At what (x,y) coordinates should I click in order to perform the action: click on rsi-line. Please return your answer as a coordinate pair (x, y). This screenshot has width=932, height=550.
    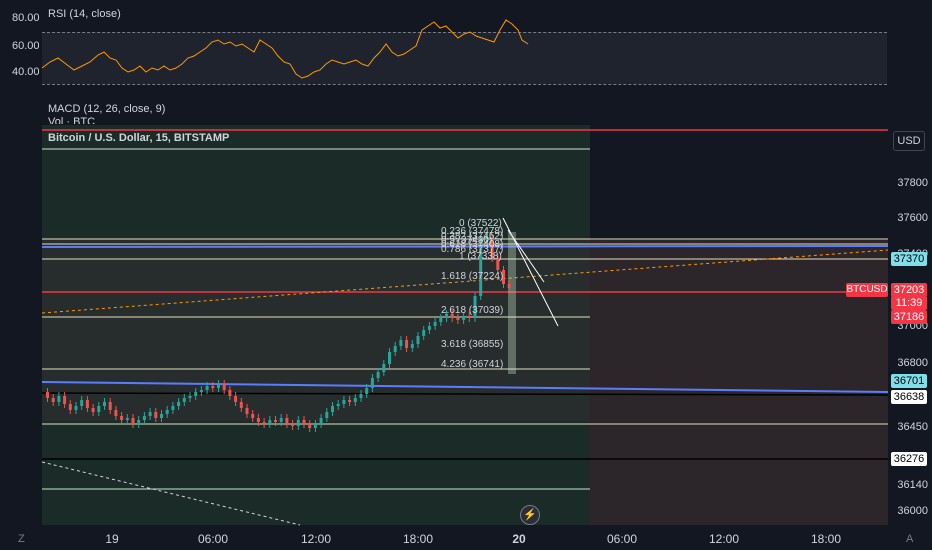
    Looking at the image, I should click on (285, 49).